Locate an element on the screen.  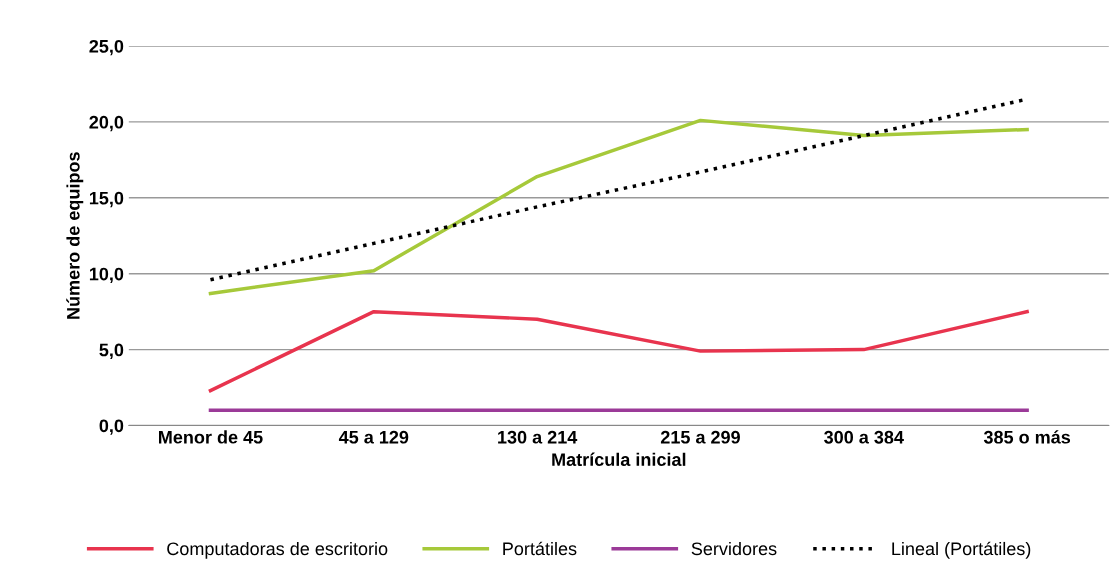
y-tick-label: 5,0 is located at coordinates (111, 351).